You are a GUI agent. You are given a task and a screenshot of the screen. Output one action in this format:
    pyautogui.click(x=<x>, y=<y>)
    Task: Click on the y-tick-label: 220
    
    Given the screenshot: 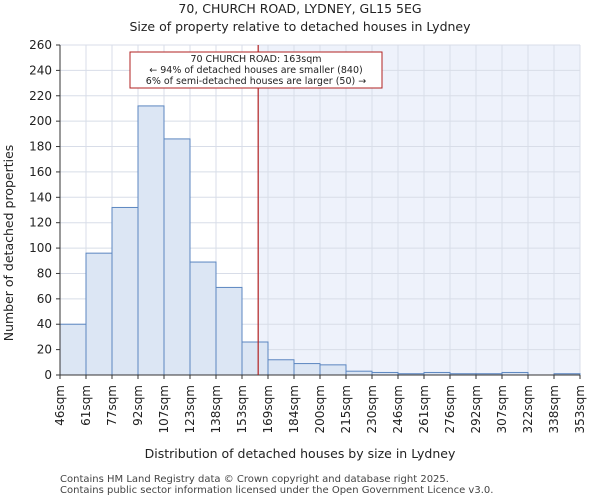 What is the action you would take?
    pyautogui.click(x=40, y=96)
    